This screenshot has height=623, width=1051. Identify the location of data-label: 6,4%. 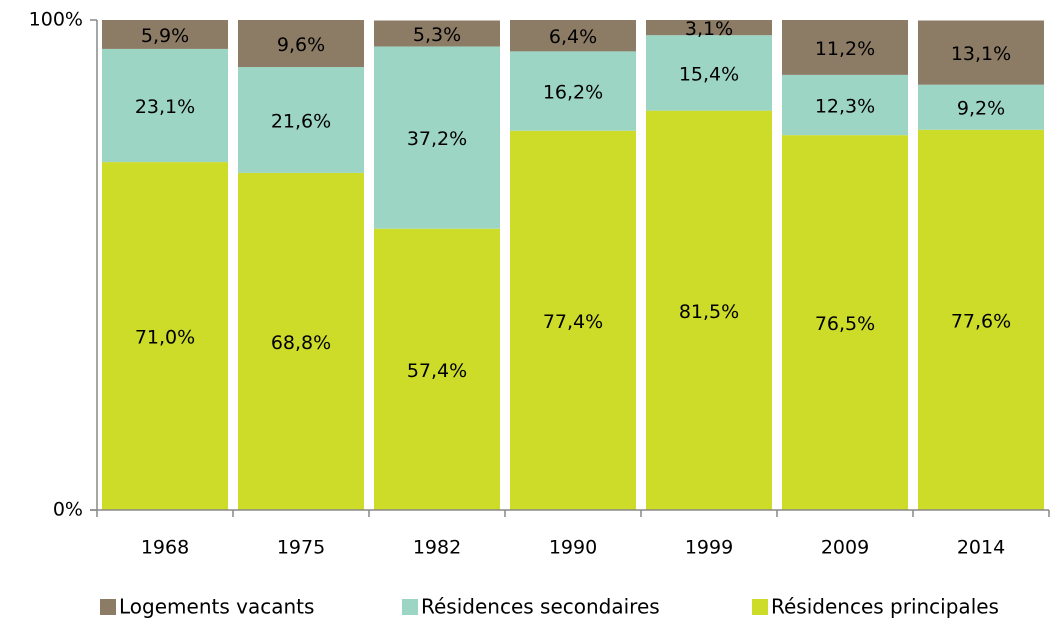
(573, 37).